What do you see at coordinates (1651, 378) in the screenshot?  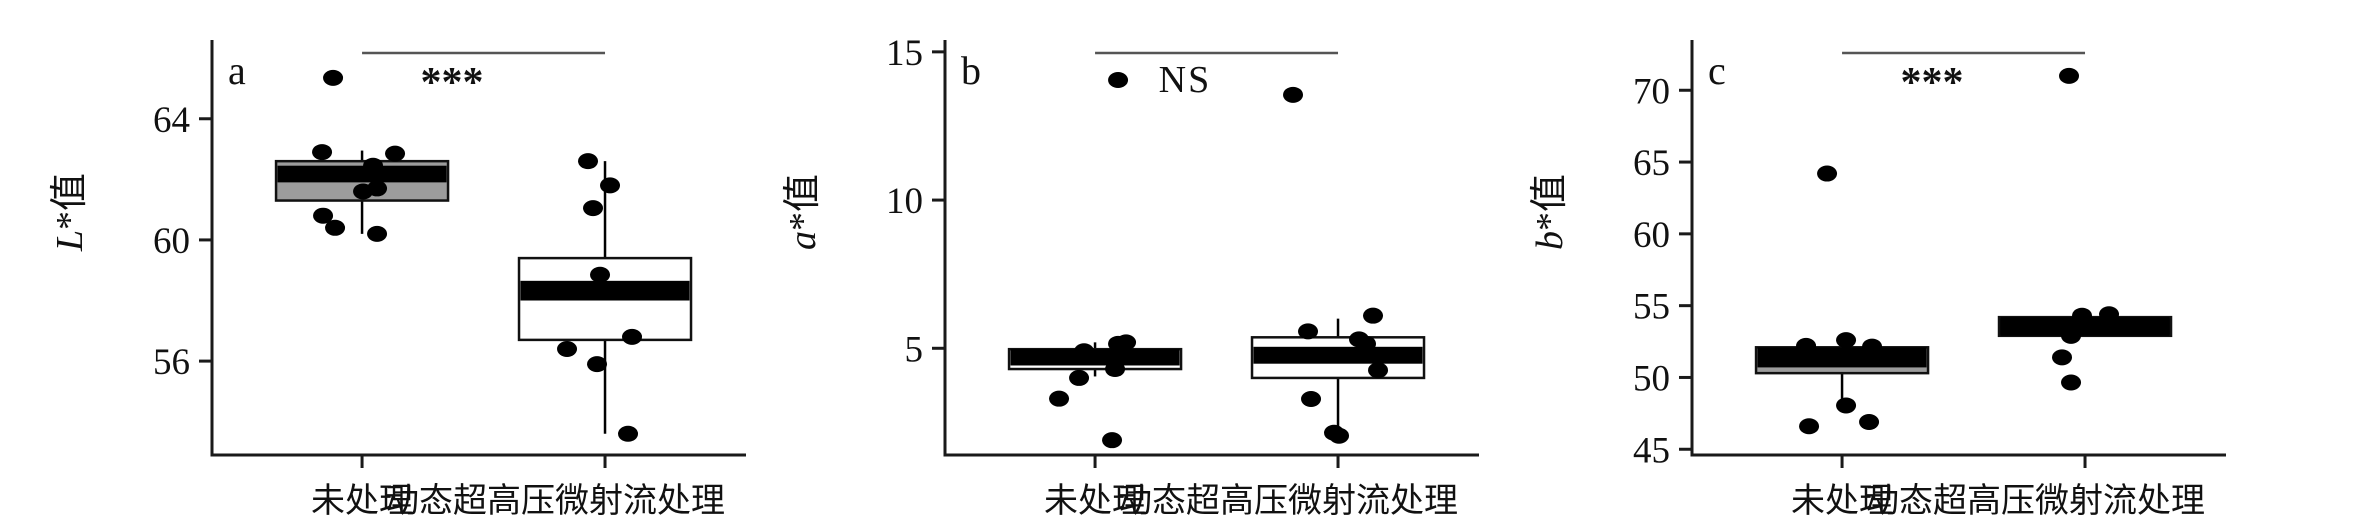 I see `y-tick-label: 50` at bounding box center [1651, 378].